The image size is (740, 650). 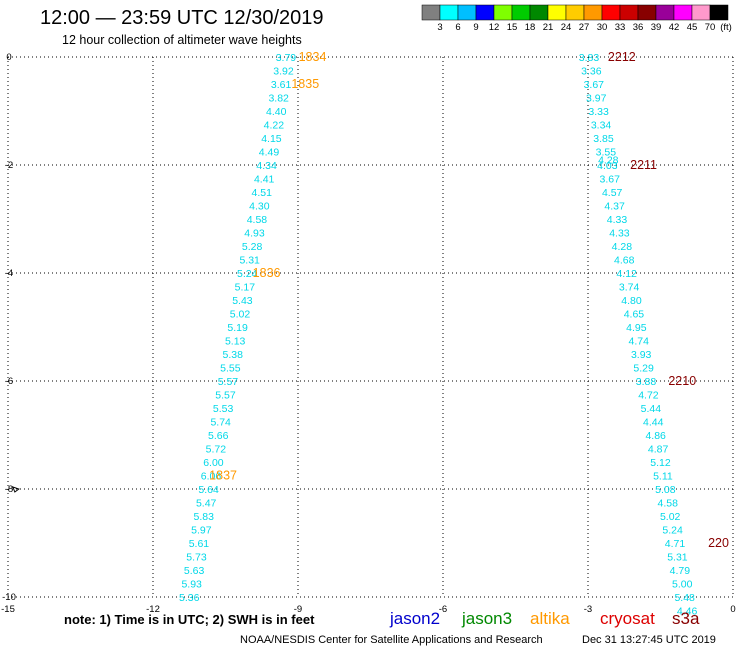 I want to click on wave-height-value: 5.38, so click(x=233, y=355).